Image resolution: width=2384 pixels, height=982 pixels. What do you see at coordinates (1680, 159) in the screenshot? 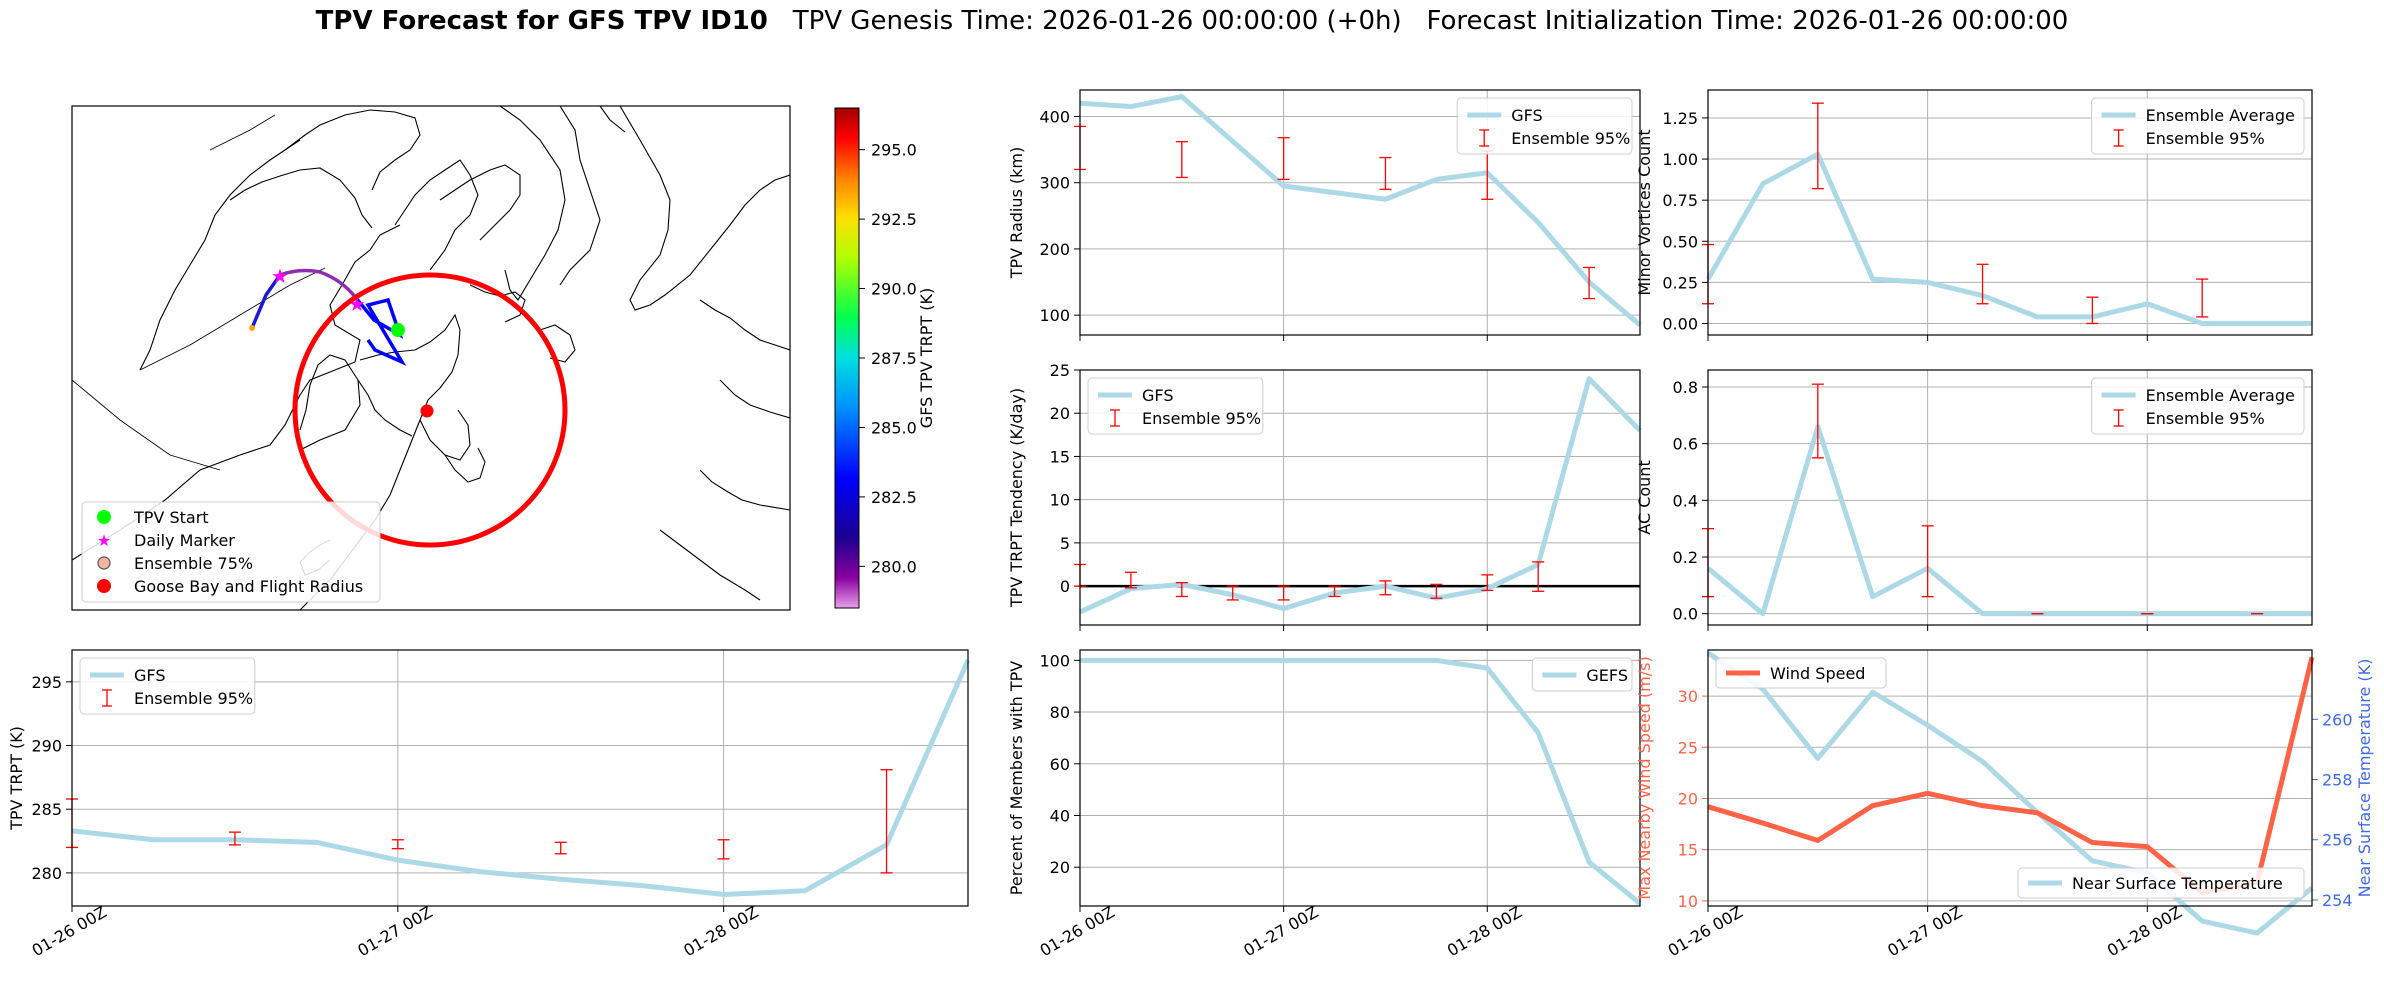
I see `y-tick-label: 1.00` at bounding box center [1680, 159].